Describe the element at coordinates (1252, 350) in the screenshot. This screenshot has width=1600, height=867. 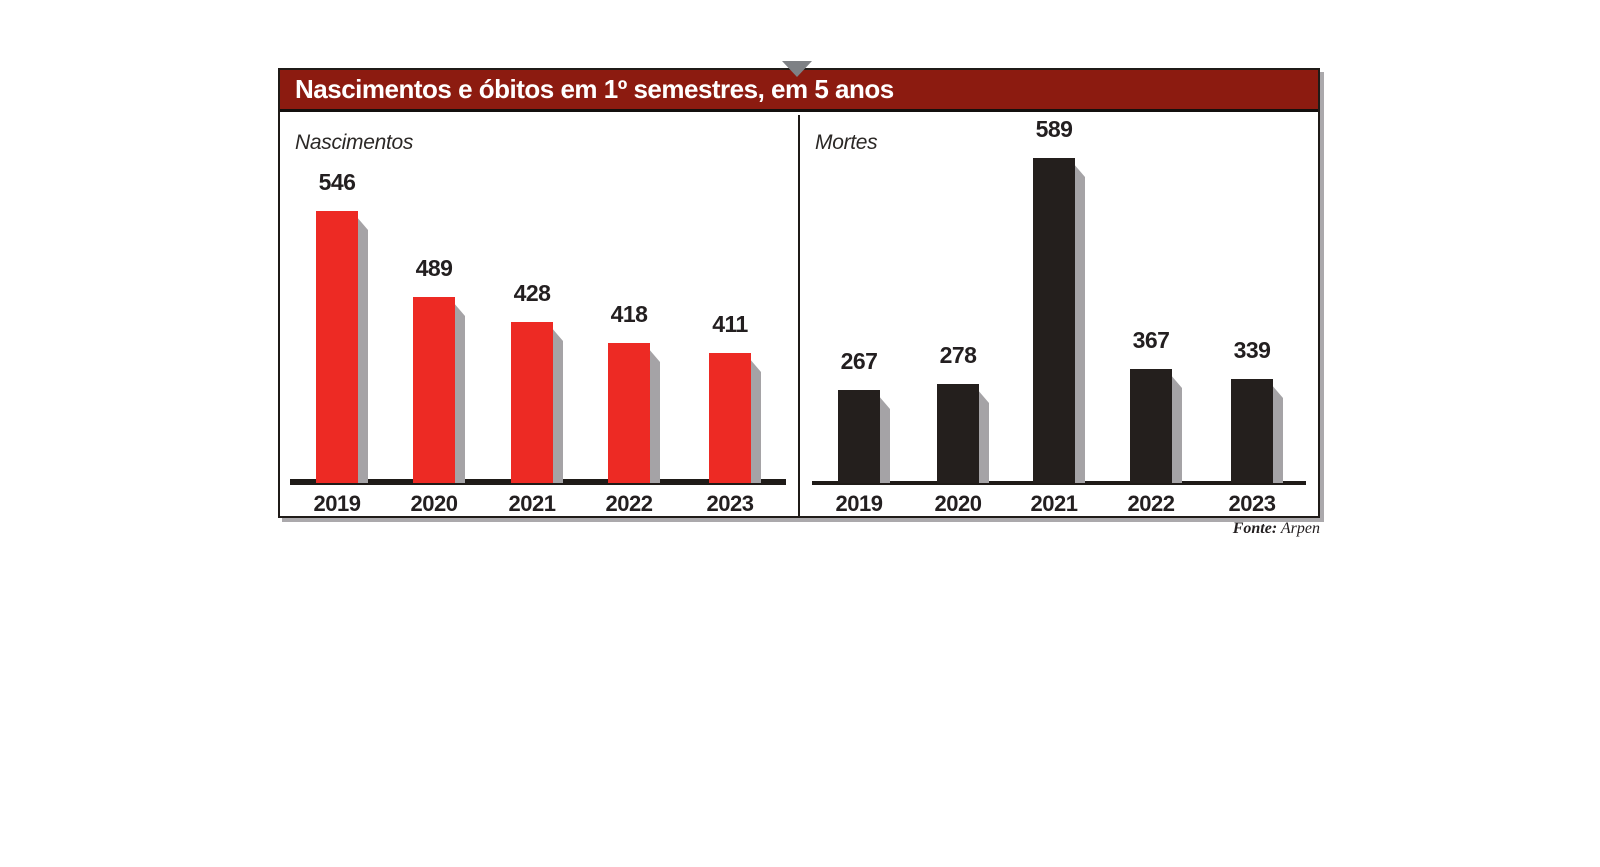
I see `bar-value-label: 339` at that location.